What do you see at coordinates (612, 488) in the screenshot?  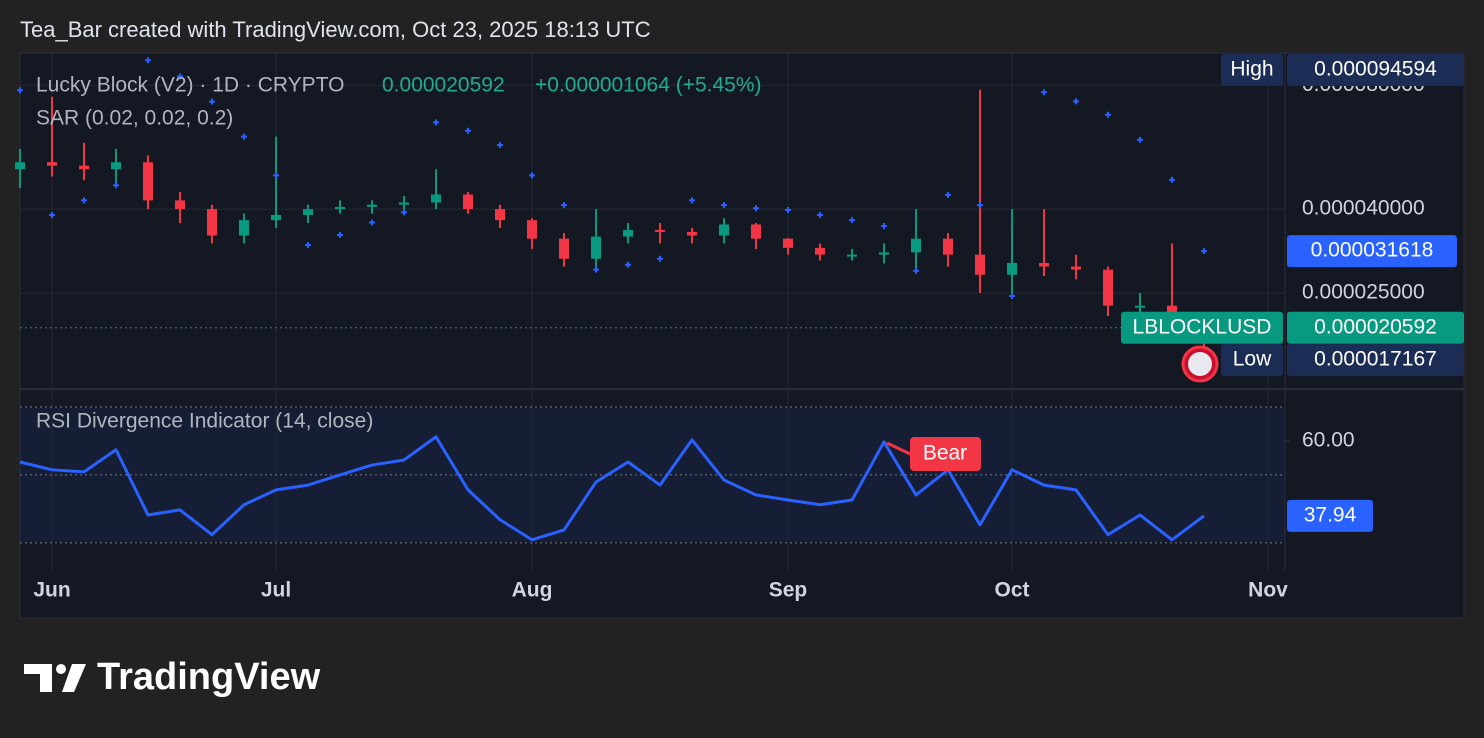 I see `rsi-line` at bounding box center [612, 488].